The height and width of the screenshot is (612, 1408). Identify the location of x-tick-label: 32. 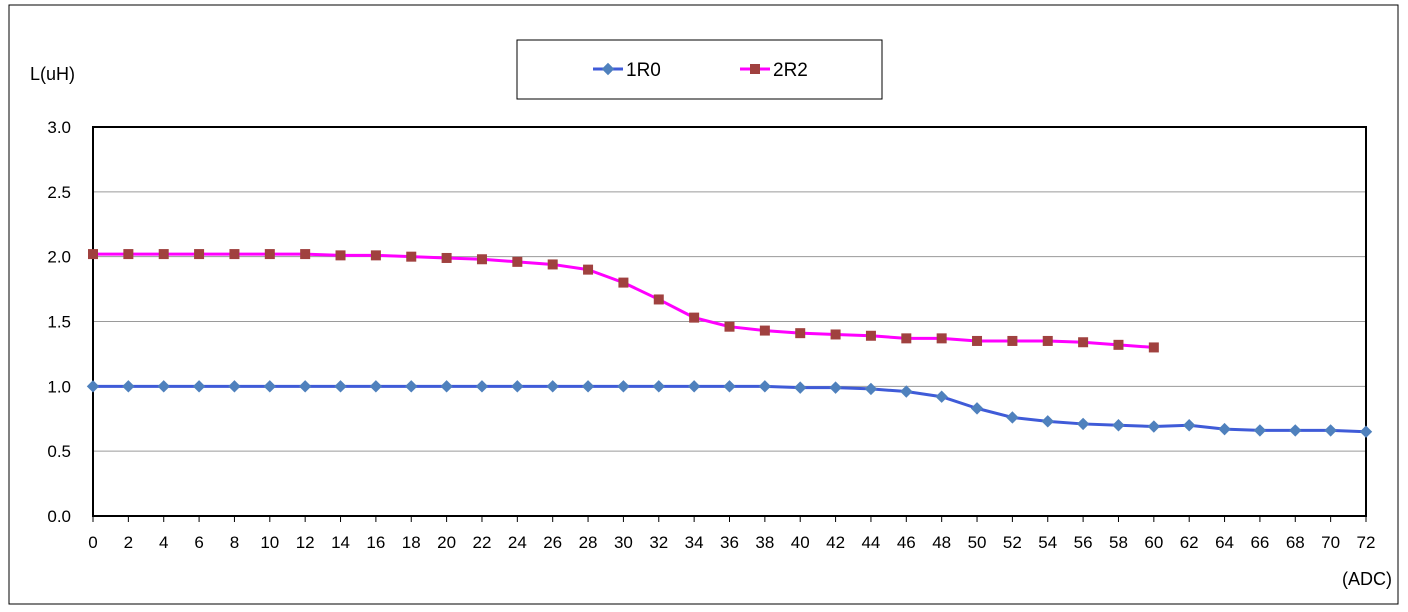
(658, 542).